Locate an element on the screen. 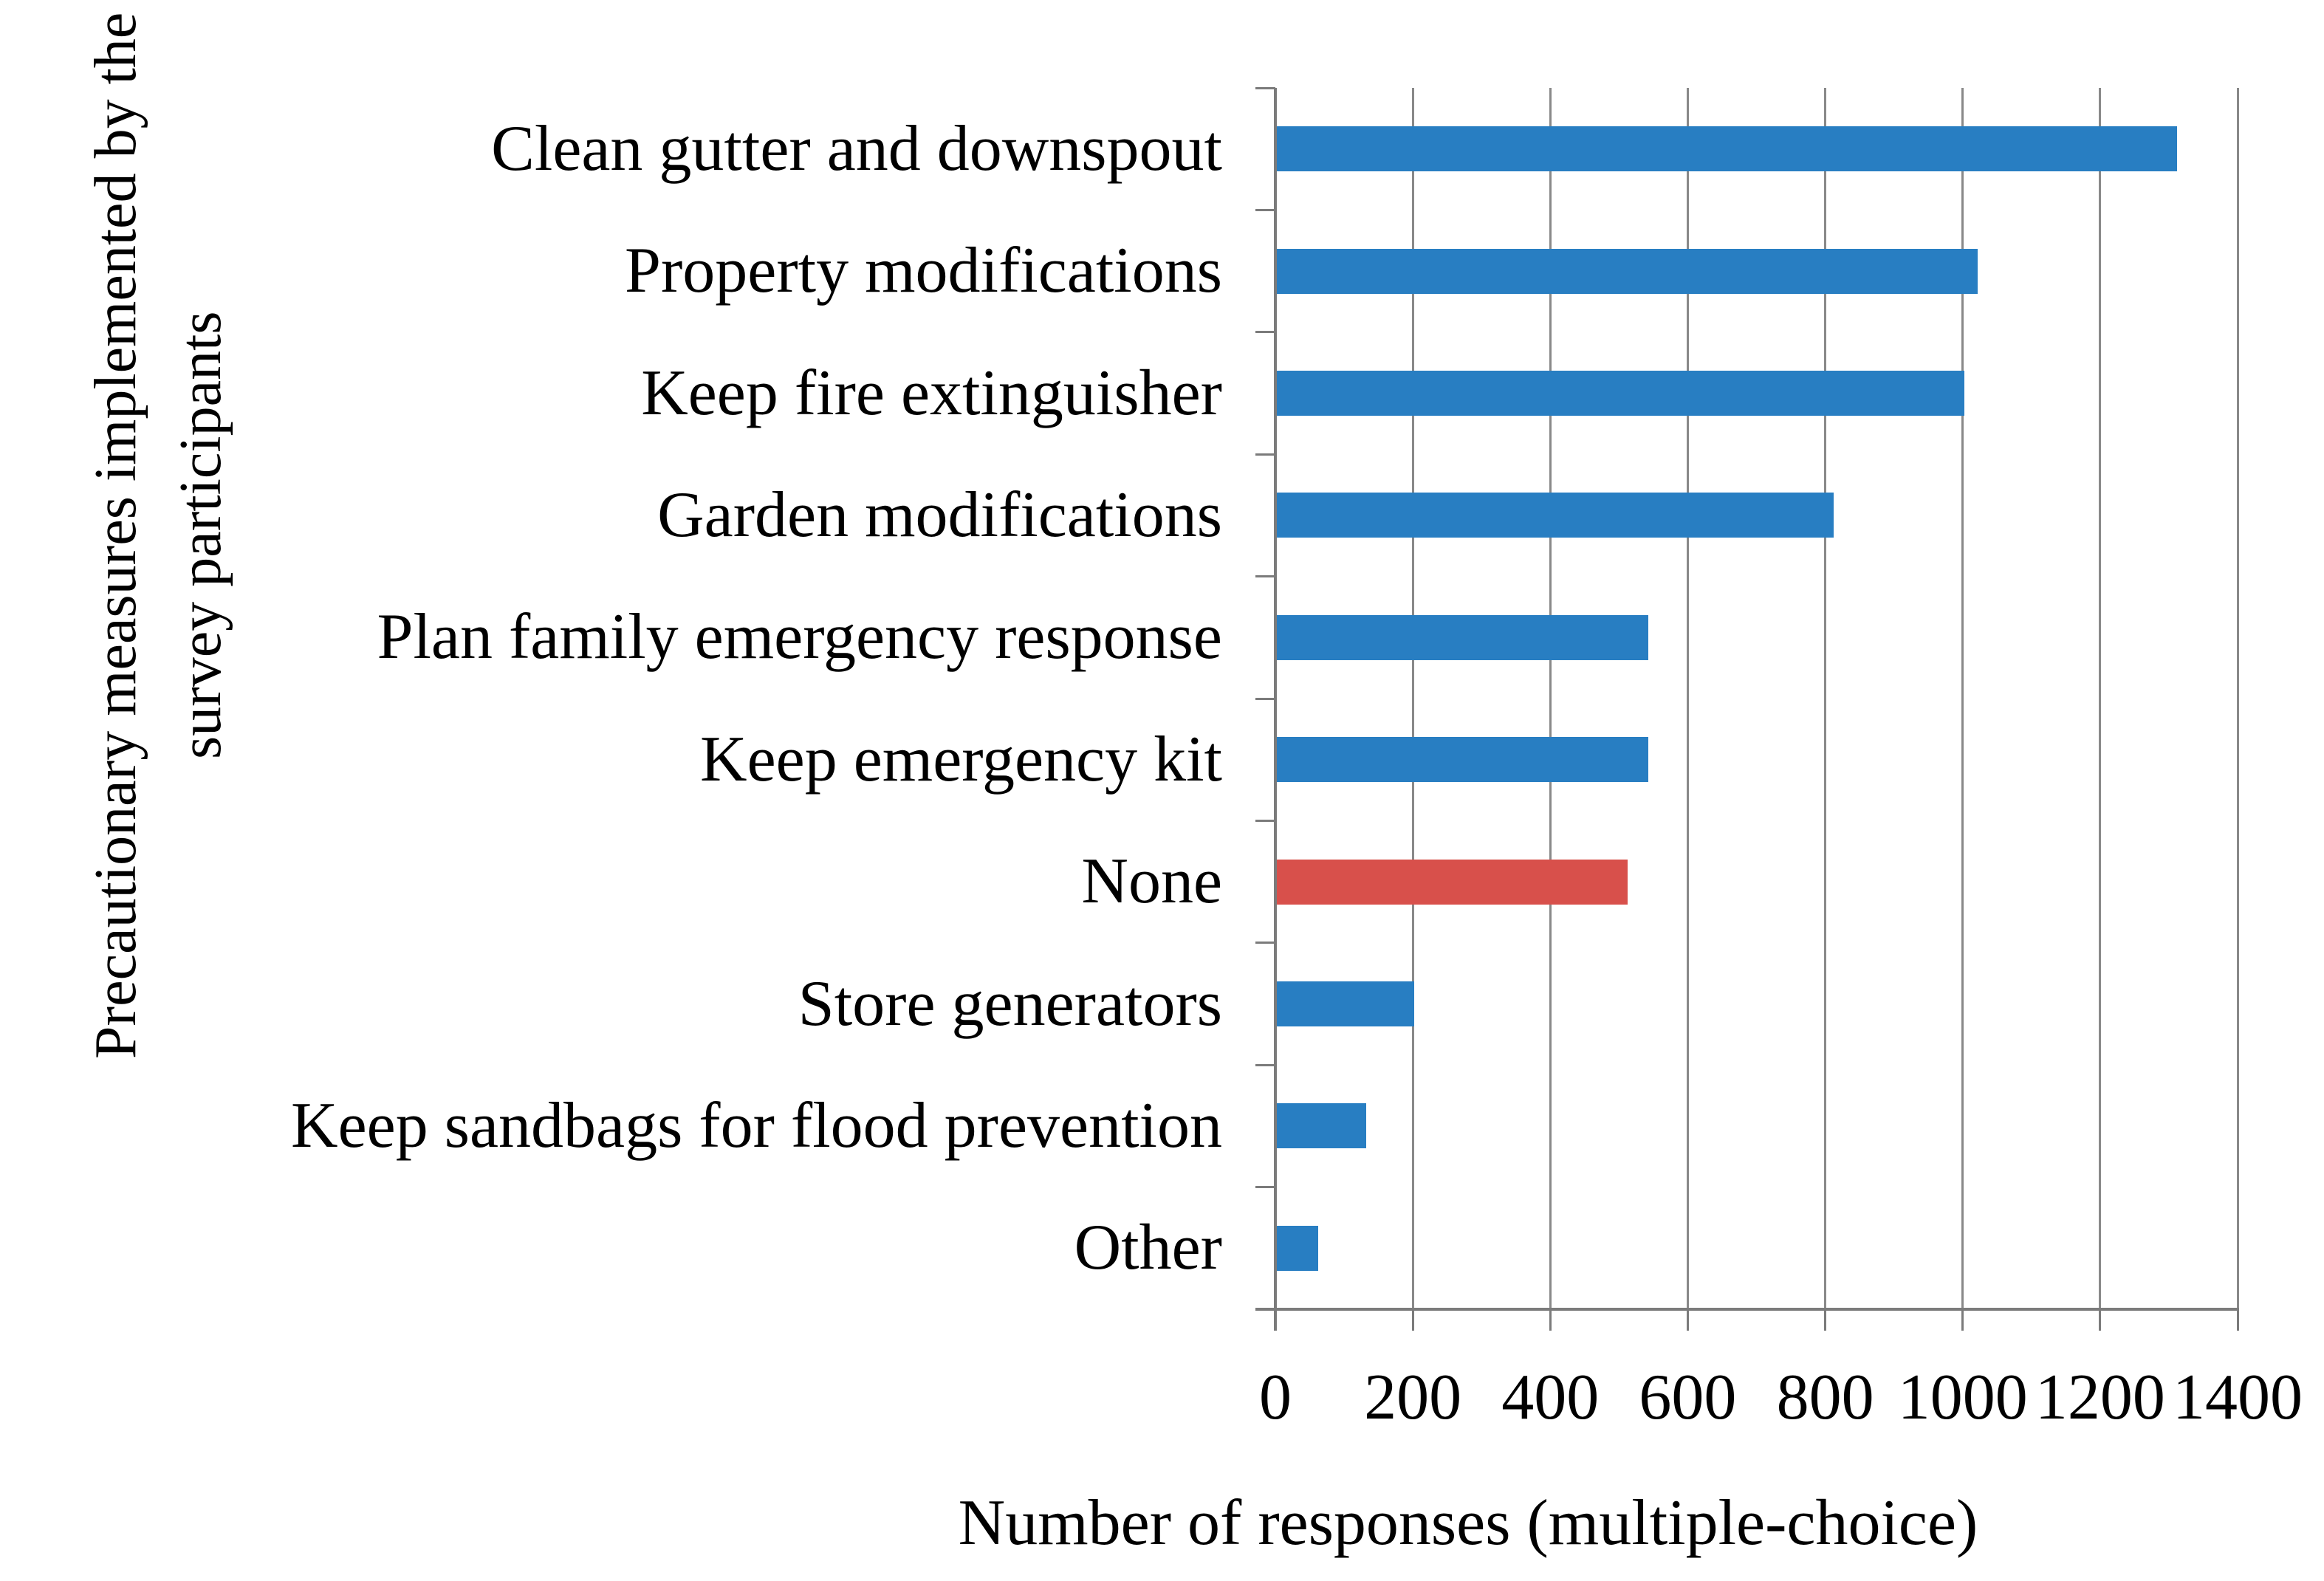  x-tick-label: 600 is located at coordinates (1688, 1397).